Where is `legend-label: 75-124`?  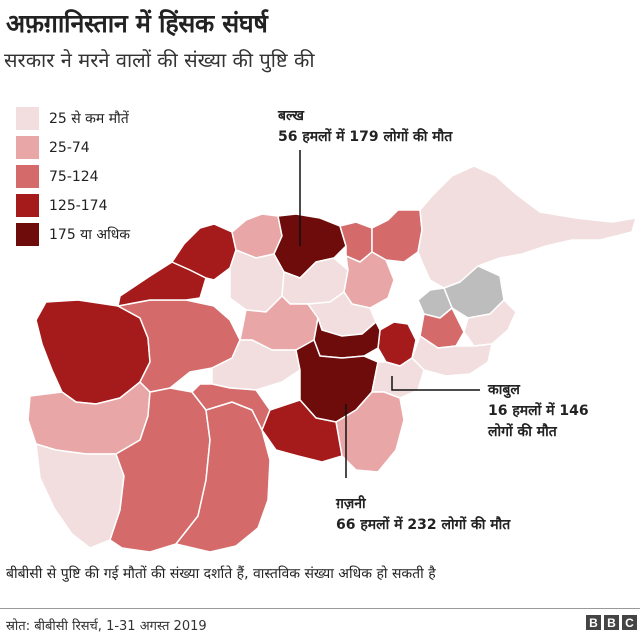 legend-label: 75-124 is located at coordinates (74, 176).